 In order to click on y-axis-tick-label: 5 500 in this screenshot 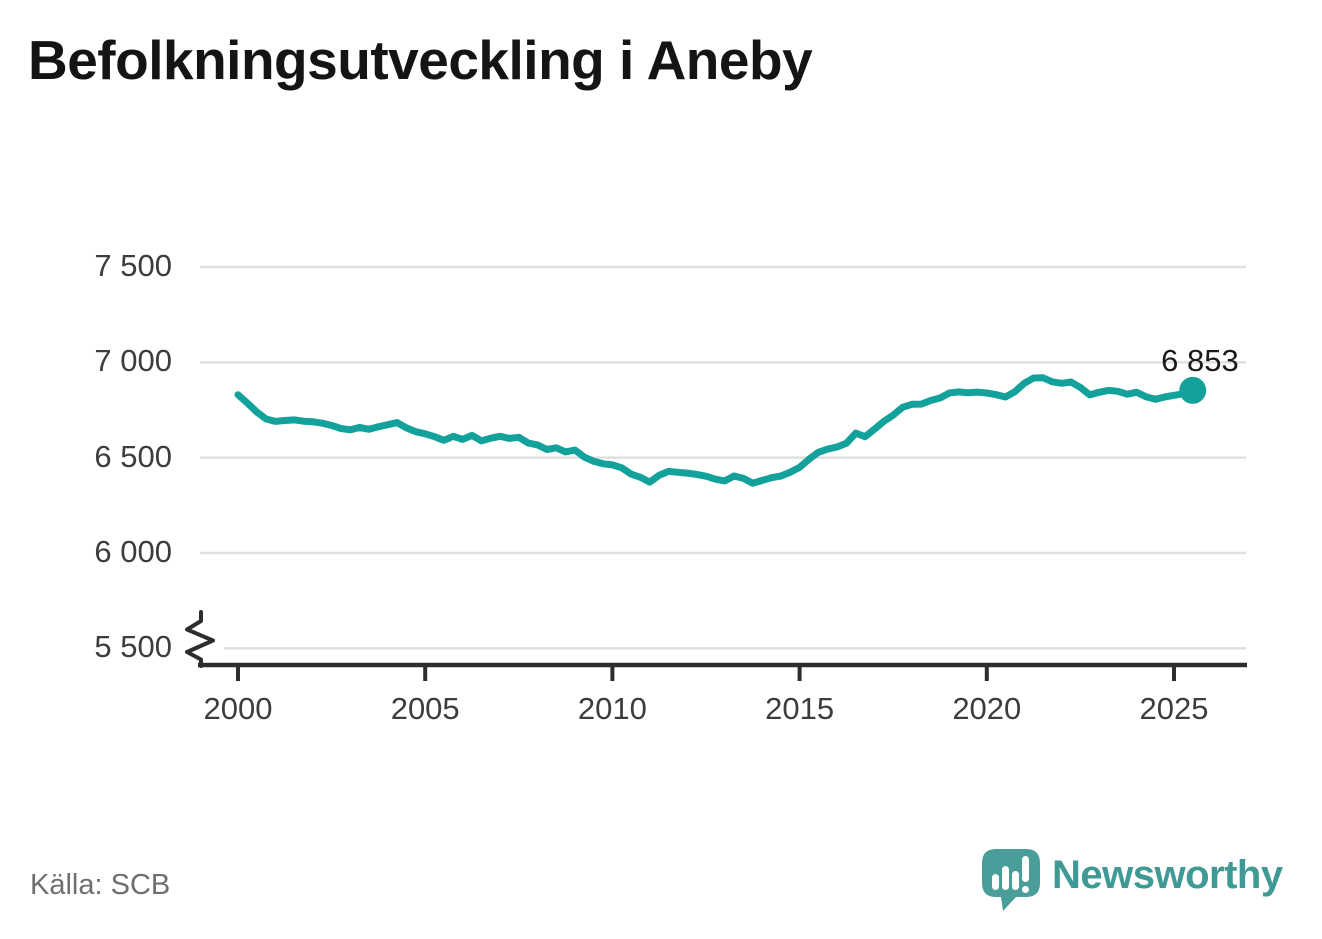, I will do `click(133, 647)`.